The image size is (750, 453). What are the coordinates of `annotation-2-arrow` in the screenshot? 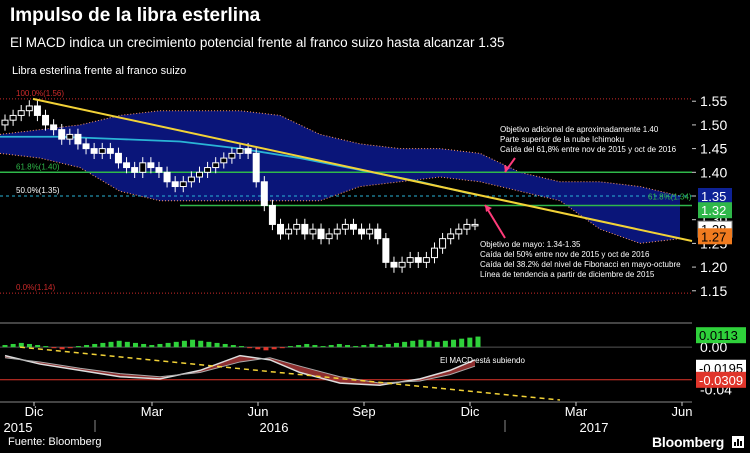 It's located at (495, 221).